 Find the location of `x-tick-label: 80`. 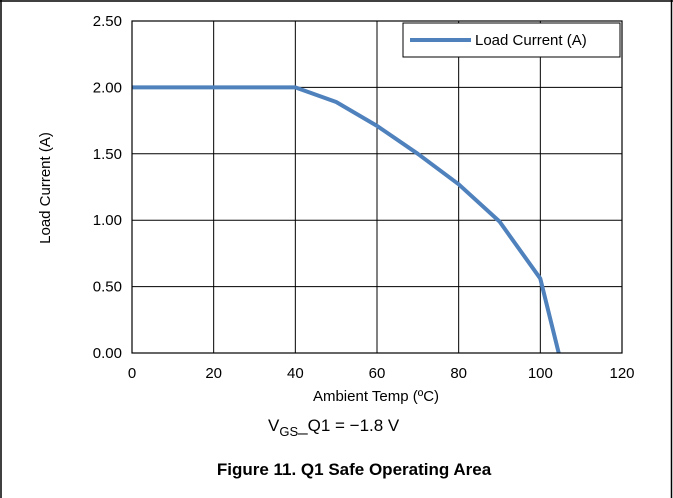

x-tick-label: 80 is located at coordinates (458, 373).